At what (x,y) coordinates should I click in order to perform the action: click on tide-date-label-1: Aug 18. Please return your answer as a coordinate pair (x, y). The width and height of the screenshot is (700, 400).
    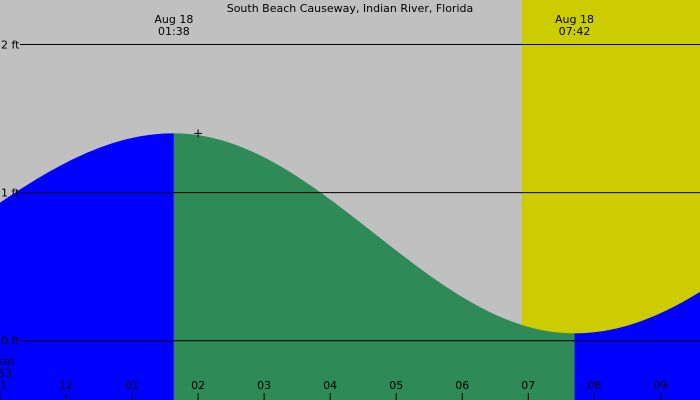
    Looking at the image, I should click on (574, 19).